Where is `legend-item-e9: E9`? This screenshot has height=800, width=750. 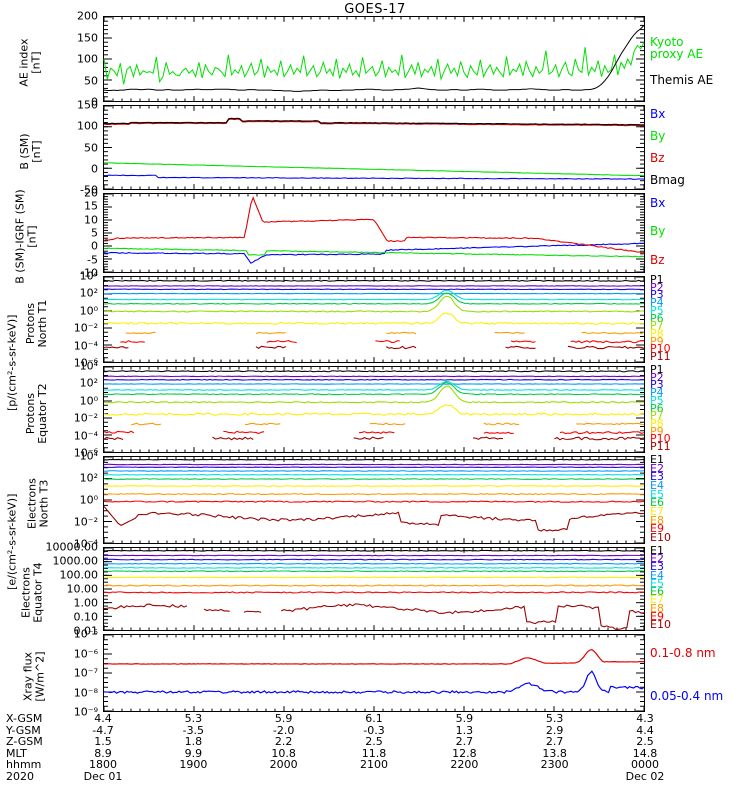 legend-item-e9: E9 is located at coordinates (657, 616).